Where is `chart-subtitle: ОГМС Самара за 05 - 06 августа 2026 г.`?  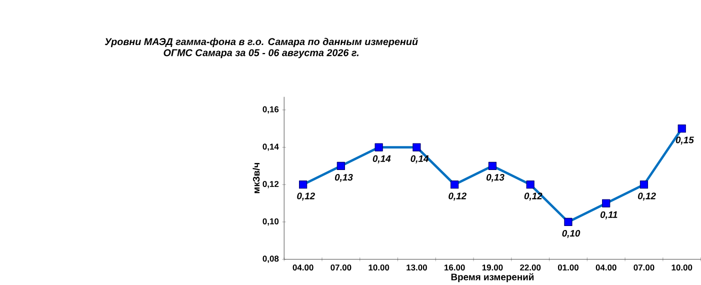
chart-subtitle: ОГМС Самара за 05 - 06 августа 2026 г. is located at coordinates (261, 53).